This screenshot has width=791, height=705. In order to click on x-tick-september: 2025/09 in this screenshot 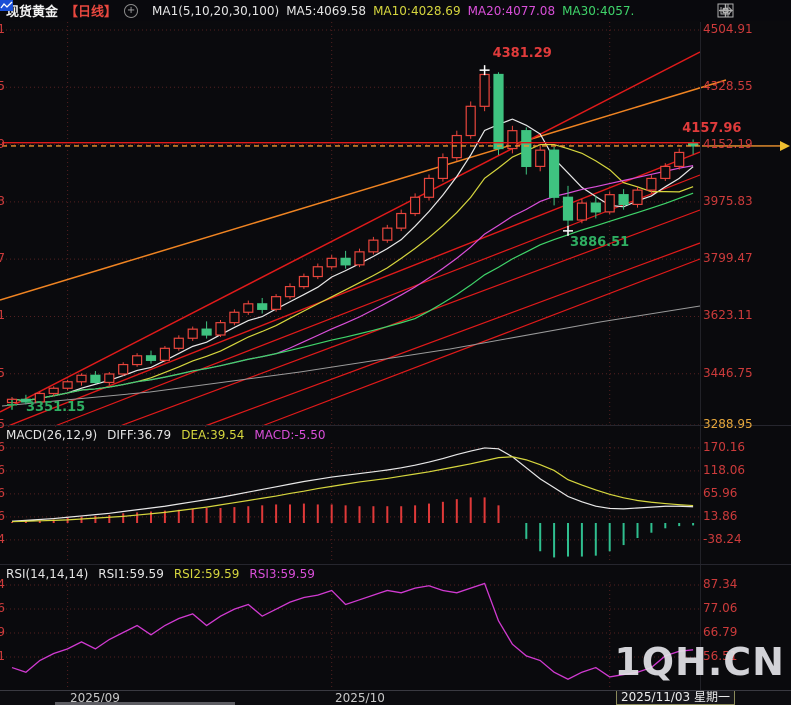, I will do `click(95, 698)`.